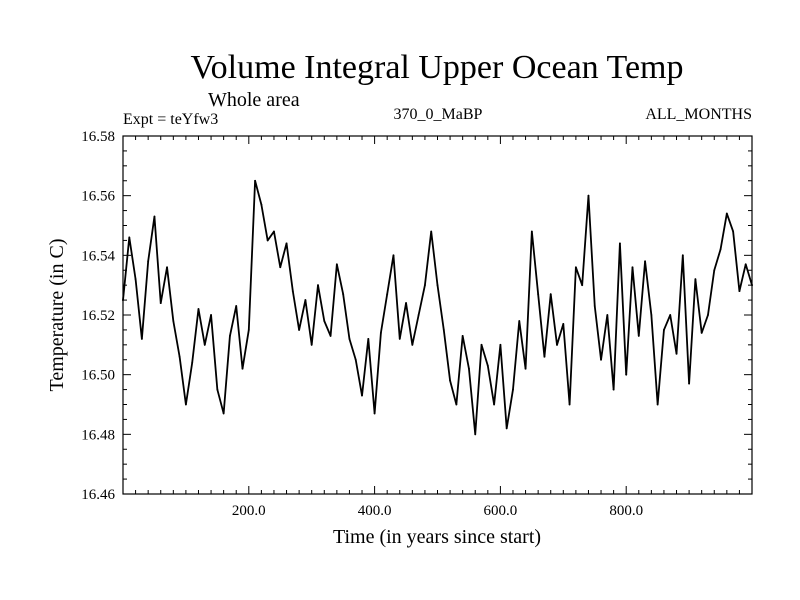  What do you see at coordinates (98, 256) in the screenshot?
I see `y-tick-label: 16.54` at bounding box center [98, 256].